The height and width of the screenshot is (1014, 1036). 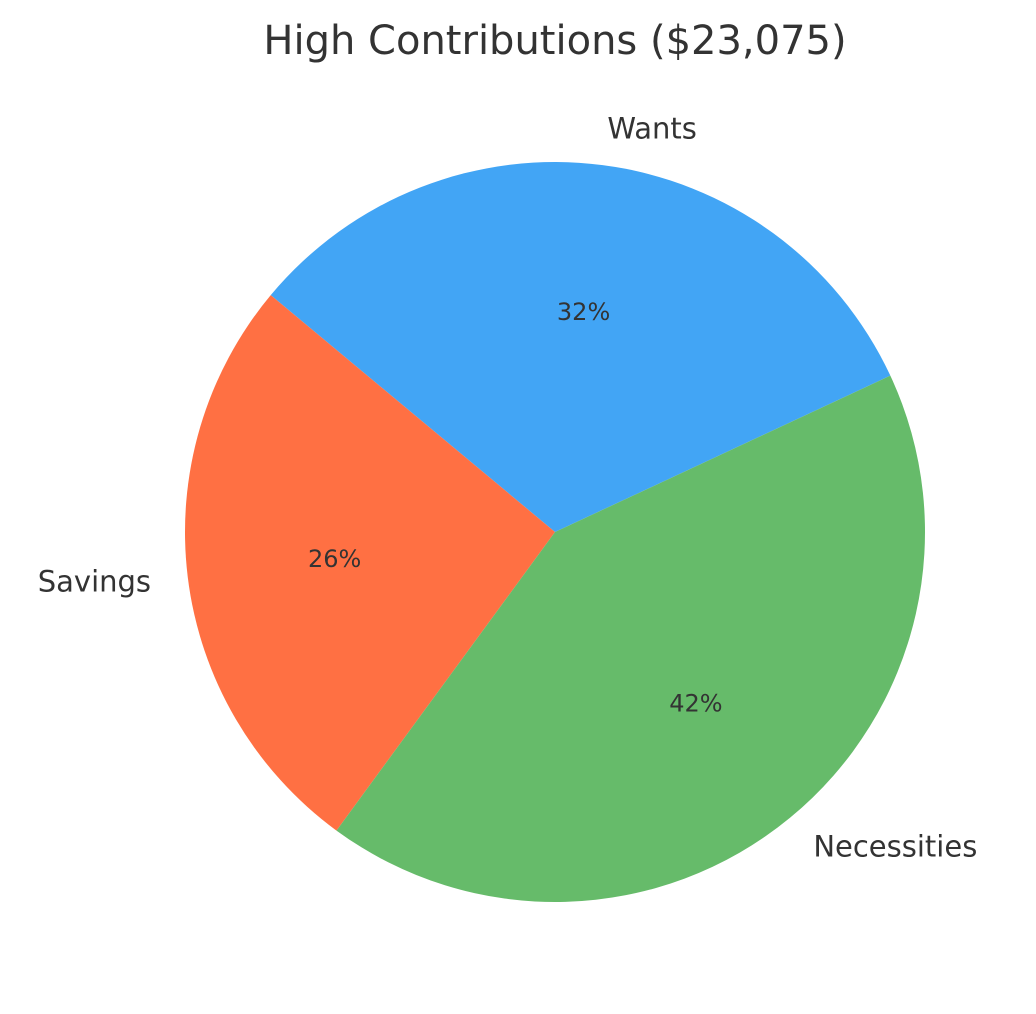 I want to click on slice-label-savings: Savings, so click(x=94, y=582).